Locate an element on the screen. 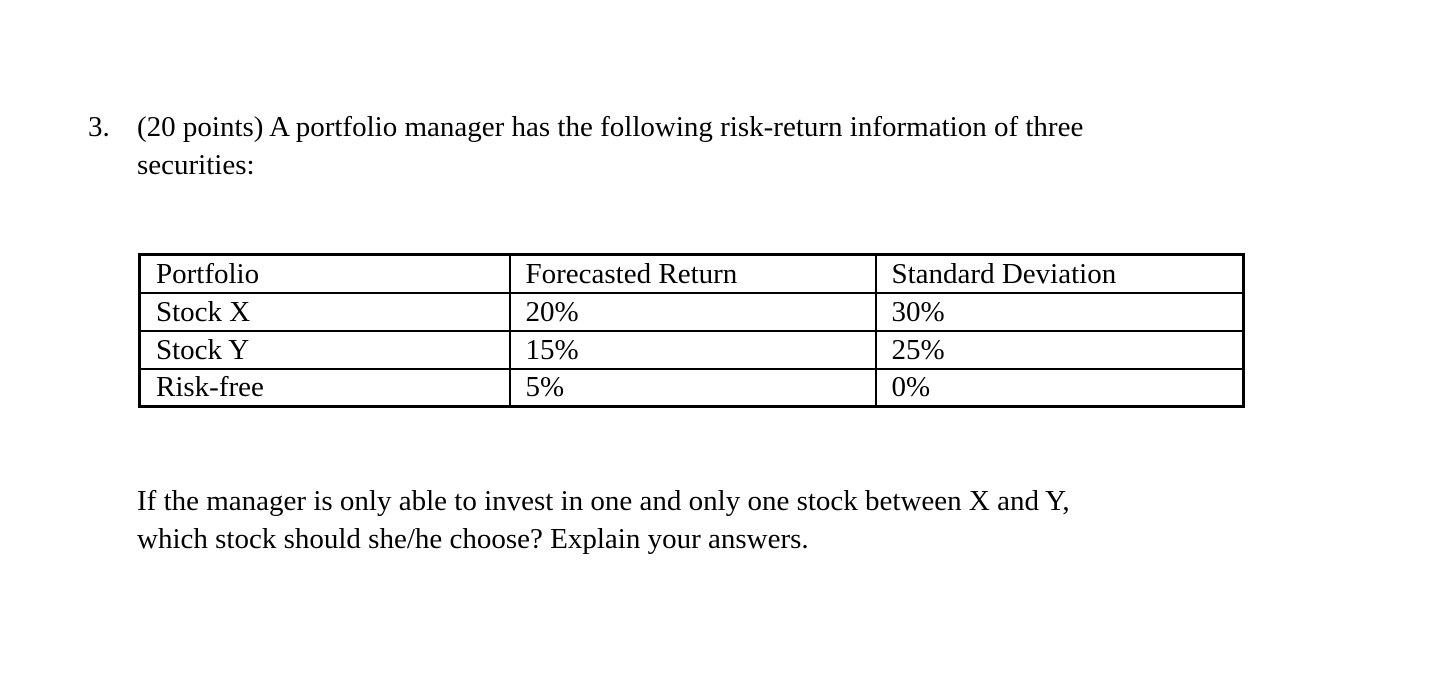 This screenshot has width=1430, height=686. question-line-2: securities: is located at coordinates (196, 165).